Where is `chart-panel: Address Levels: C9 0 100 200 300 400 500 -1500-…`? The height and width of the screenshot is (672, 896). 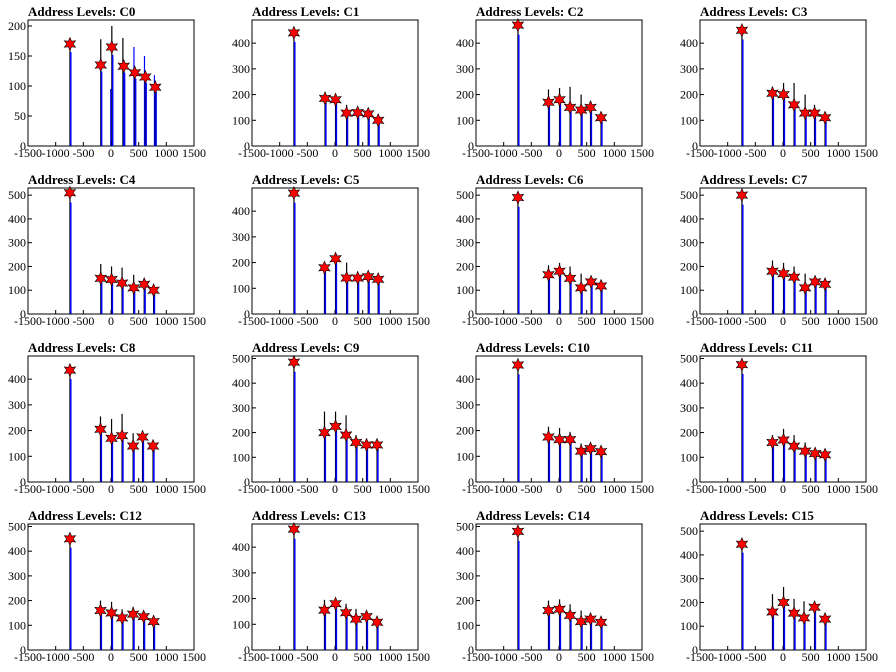 chart-panel: Address Levels: C9 0 100 200 300 400 500 -1500-… is located at coordinates (336, 420).